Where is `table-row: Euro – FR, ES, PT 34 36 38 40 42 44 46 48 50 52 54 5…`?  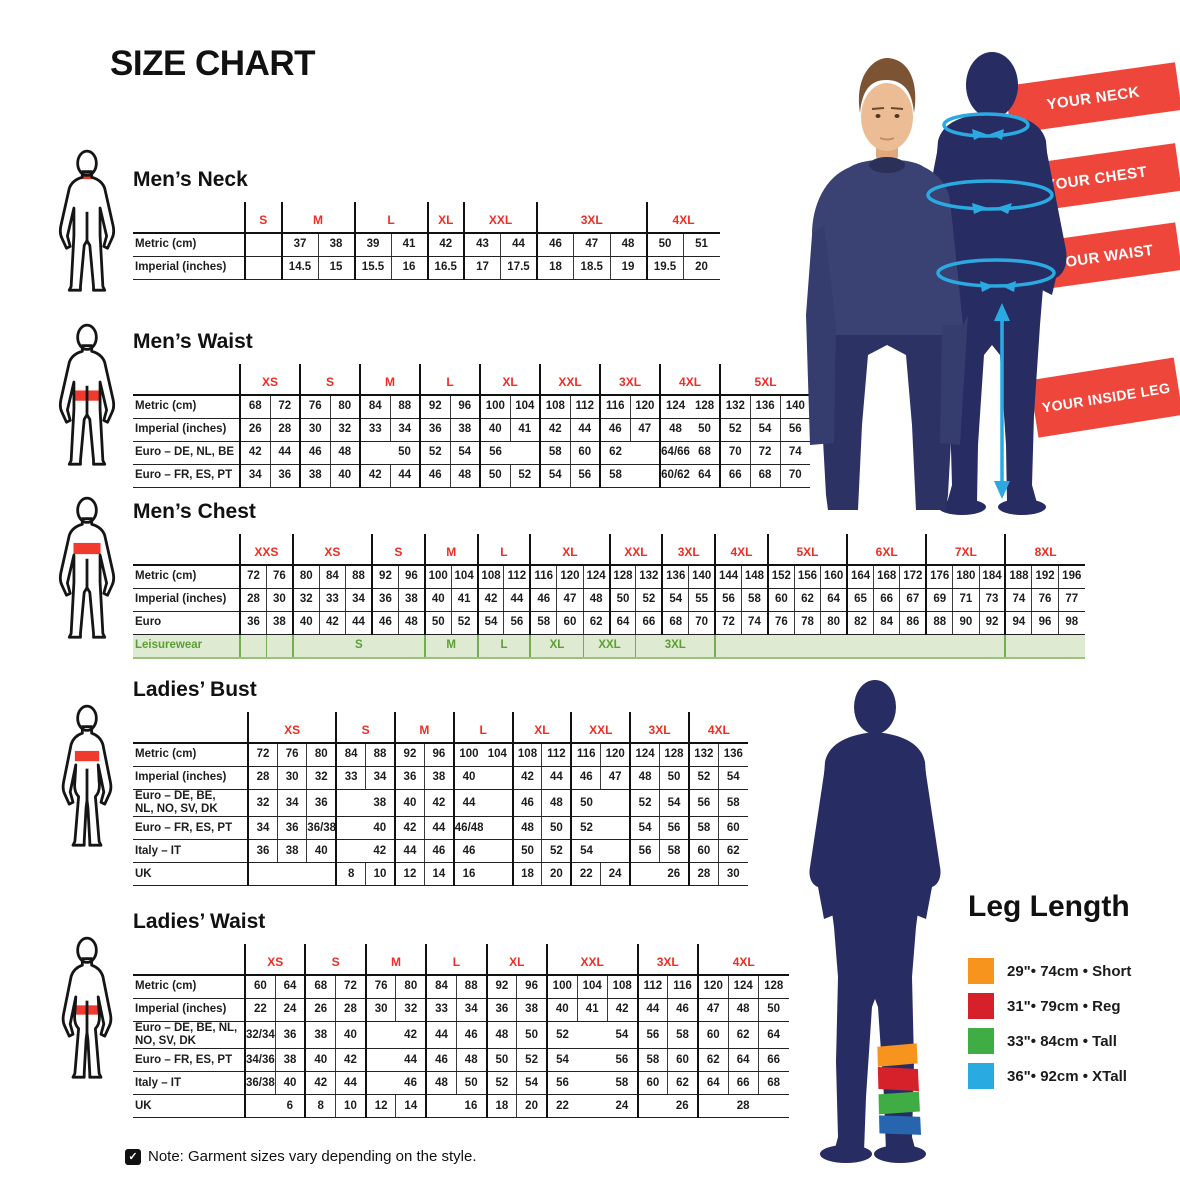 table-row: Euro – FR, ES, PT 34 36 38 40 42 44 46 48 50 52 54 5… is located at coordinates (472, 476).